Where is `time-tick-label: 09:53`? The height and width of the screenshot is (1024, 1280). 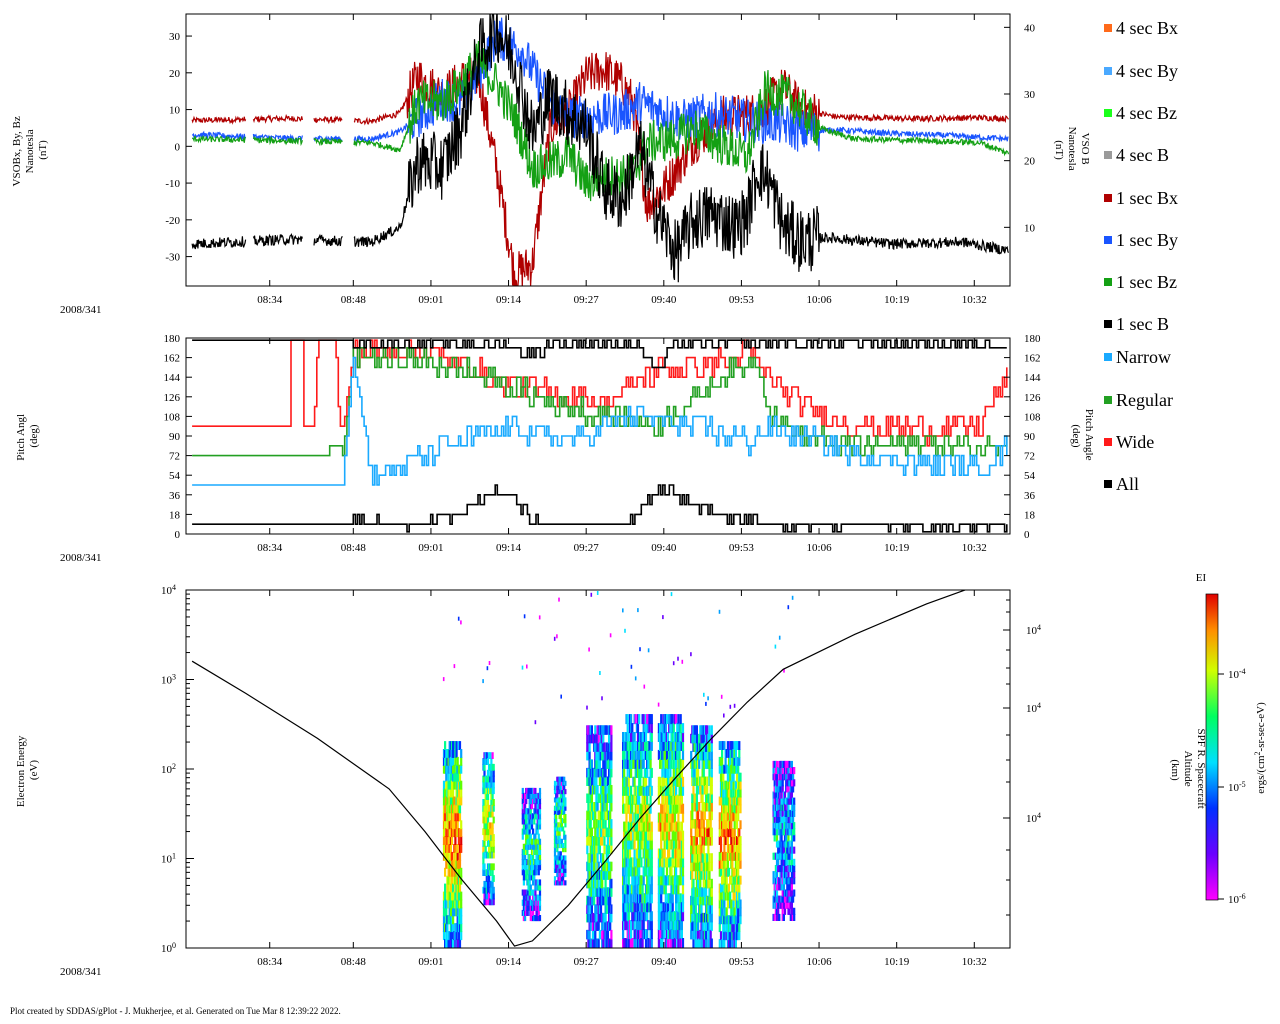
time-tick-label: 09:53 is located at coordinates (742, 300).